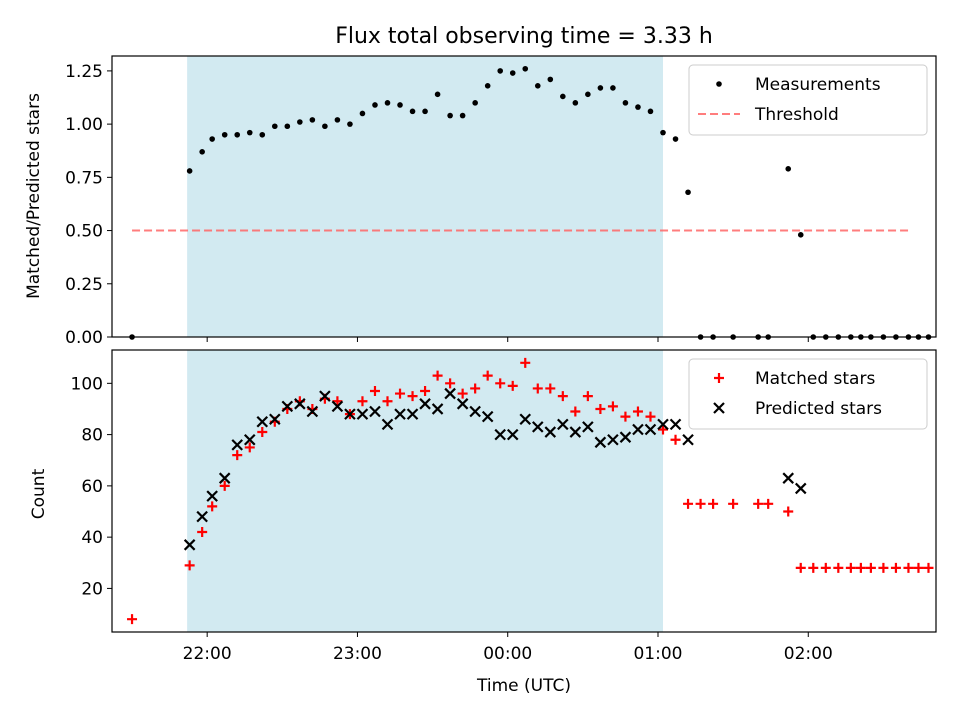 Image resolution: width=960 pixels, height=720 pixels. What do you see at coordinates (84, 125) in the screenshot?
I see `y-tick-label: 1.00` at bounding box center [84, 125].